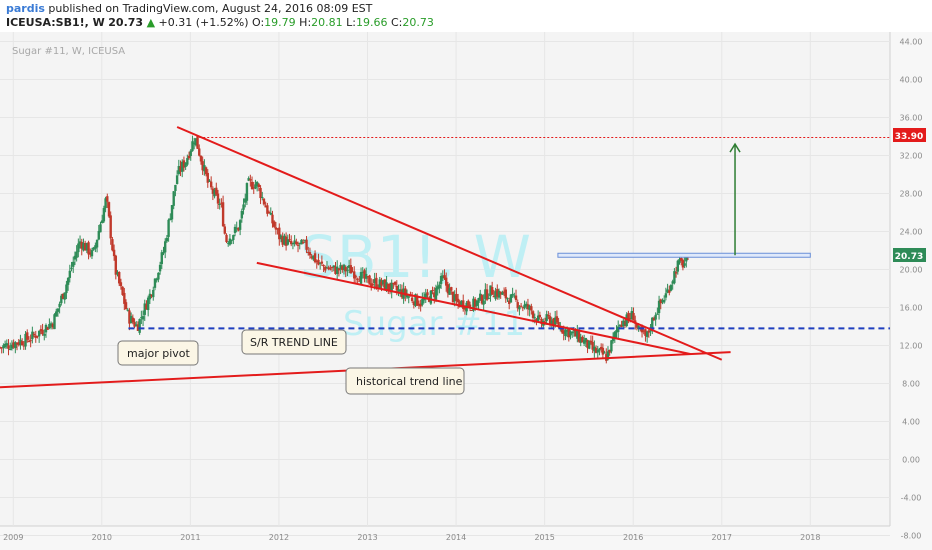  What do you see at coordinates (684, 255) in the screenshot?
I see `resistance-zone` at bounding box center [684, 255].